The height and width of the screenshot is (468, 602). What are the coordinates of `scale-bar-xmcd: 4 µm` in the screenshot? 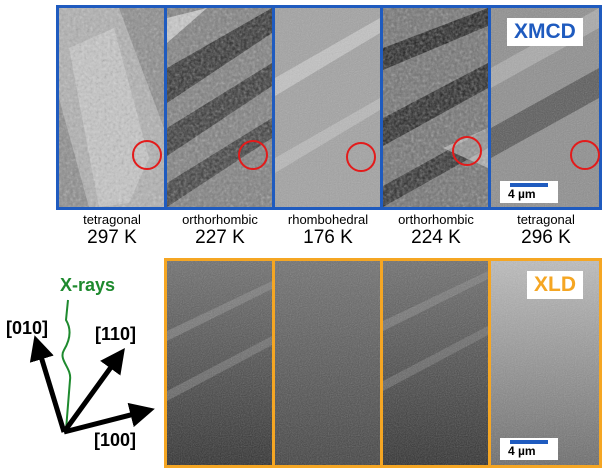 It's located at (529, 192).